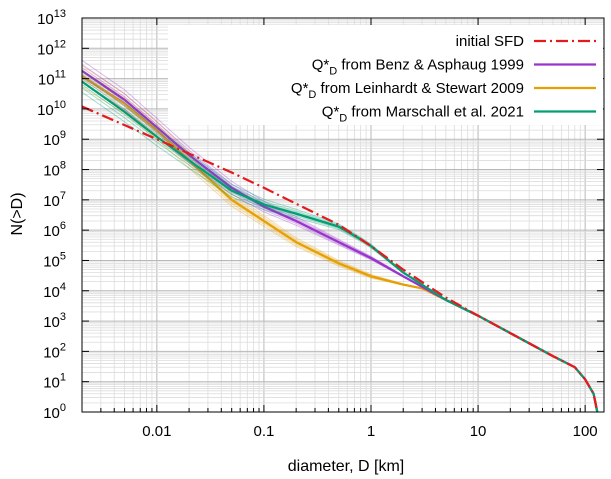 The image size is (611, 479). What do you see at coordinates (54, 139) in the screenshot?
I see `y-tick-label: 10⁹` at bounding box center [54, 139].